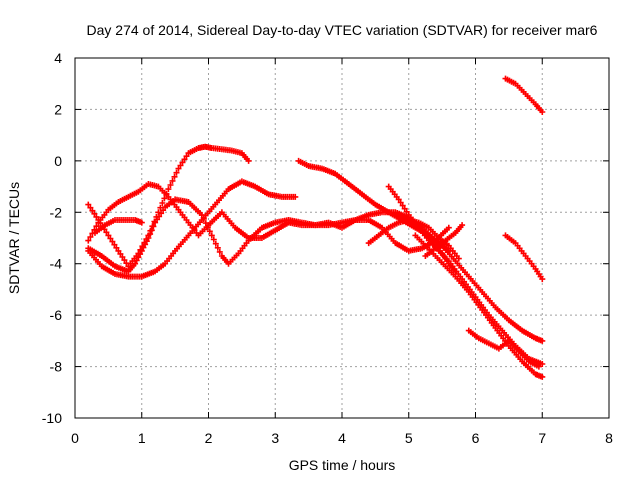  Describe the element at coordinates (56, 212) in the screenshot. I see `y-tick-label: -2` at that location.